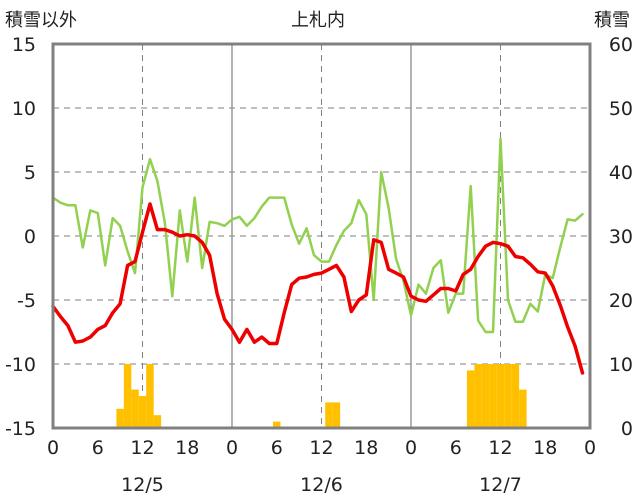 This screenshot has height=501, width=636. I want to click on left-y-tick-label: -10, so click(20, 365).